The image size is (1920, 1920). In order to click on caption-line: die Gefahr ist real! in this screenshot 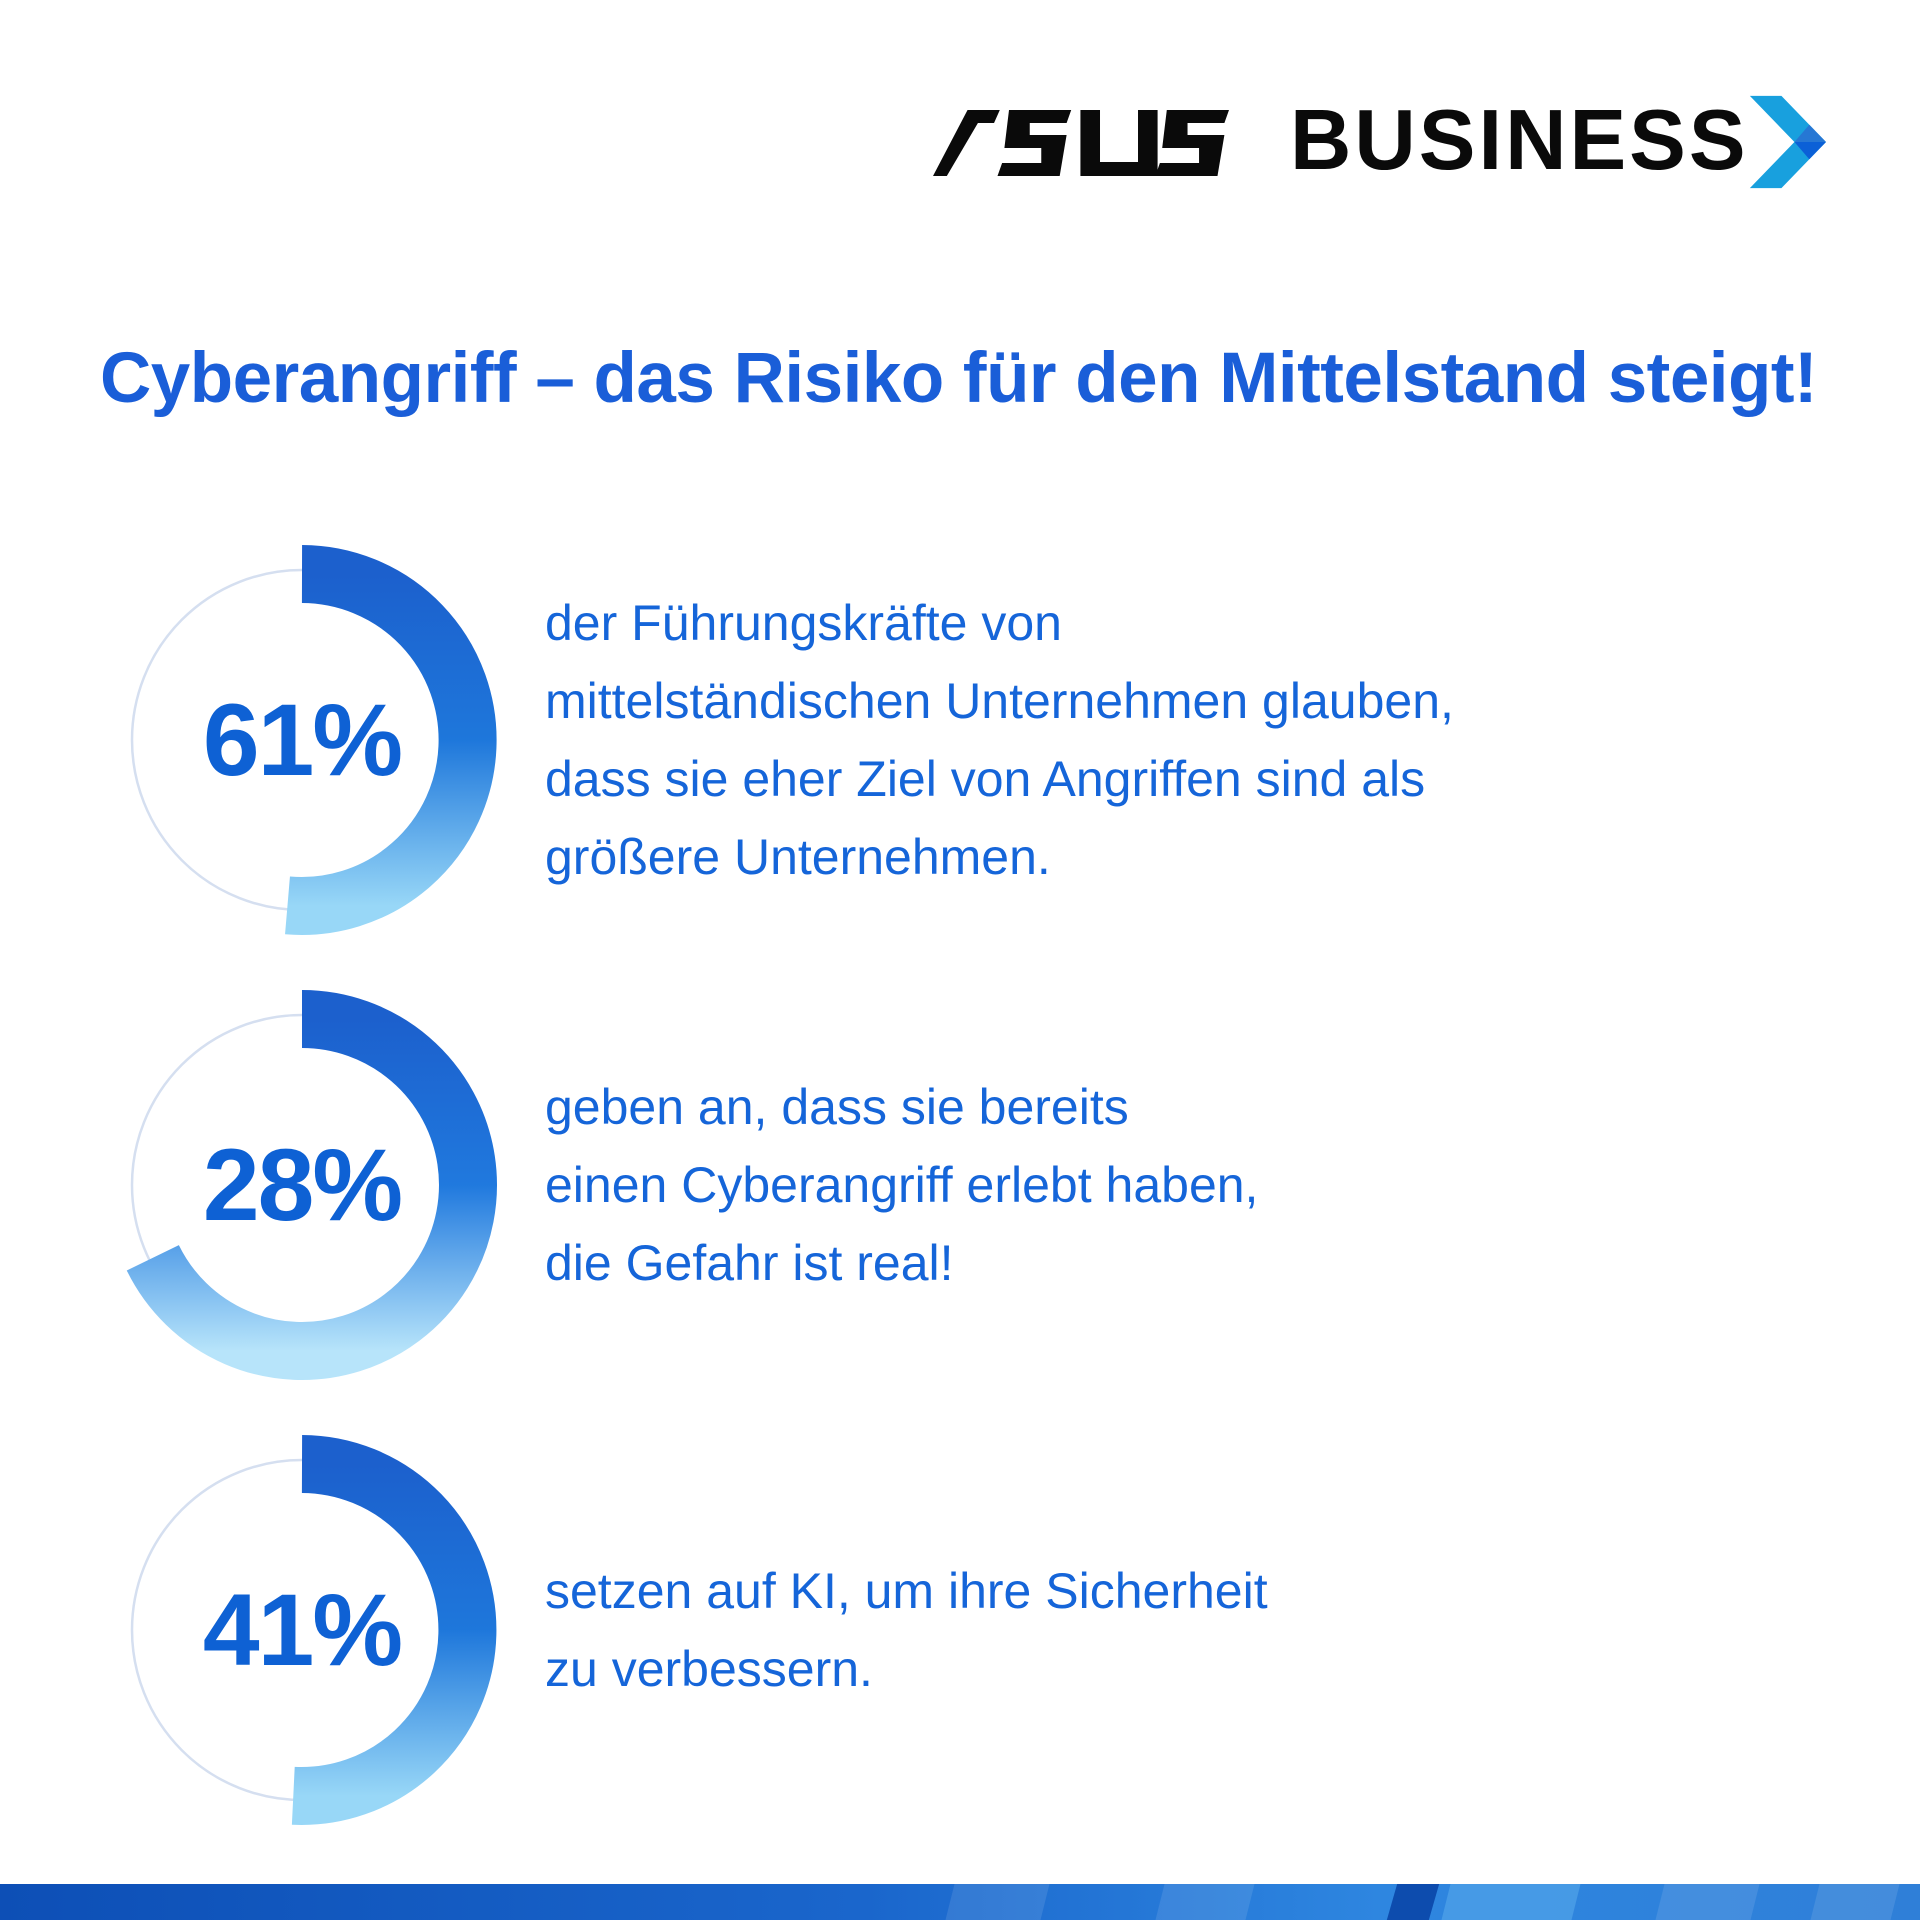, I will do `click(749, 1263)`.